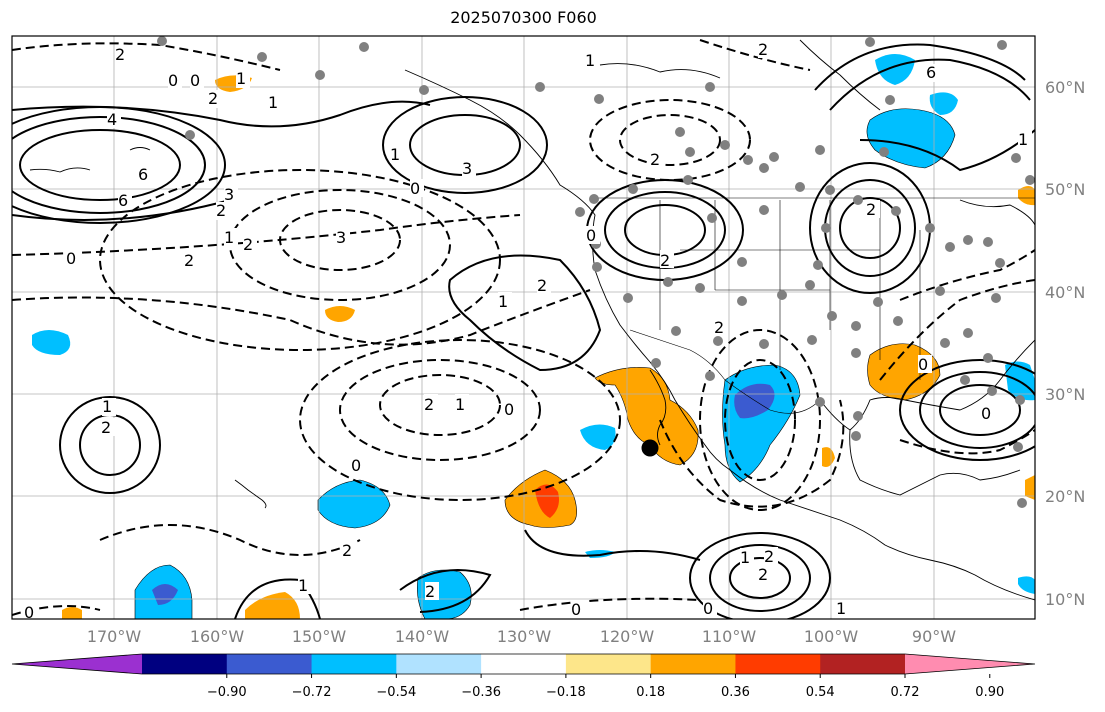 The width and height of the screenshot is (1105, 712). I want to click on lat-label: 40°N, so click(1065, 292).